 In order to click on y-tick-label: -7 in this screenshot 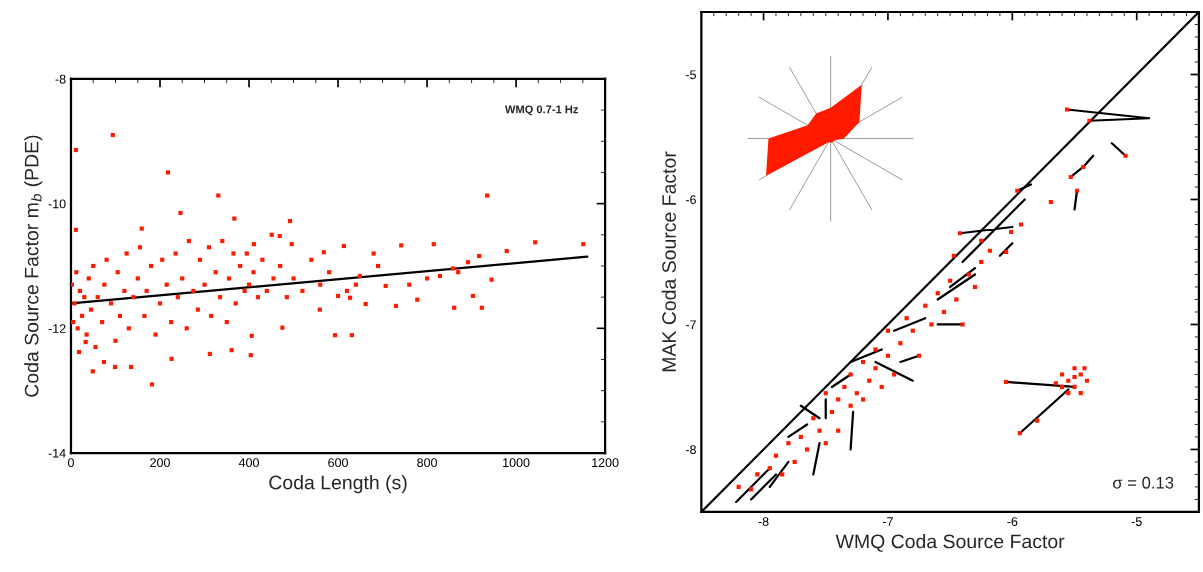, I will do `click(690, 324)`.